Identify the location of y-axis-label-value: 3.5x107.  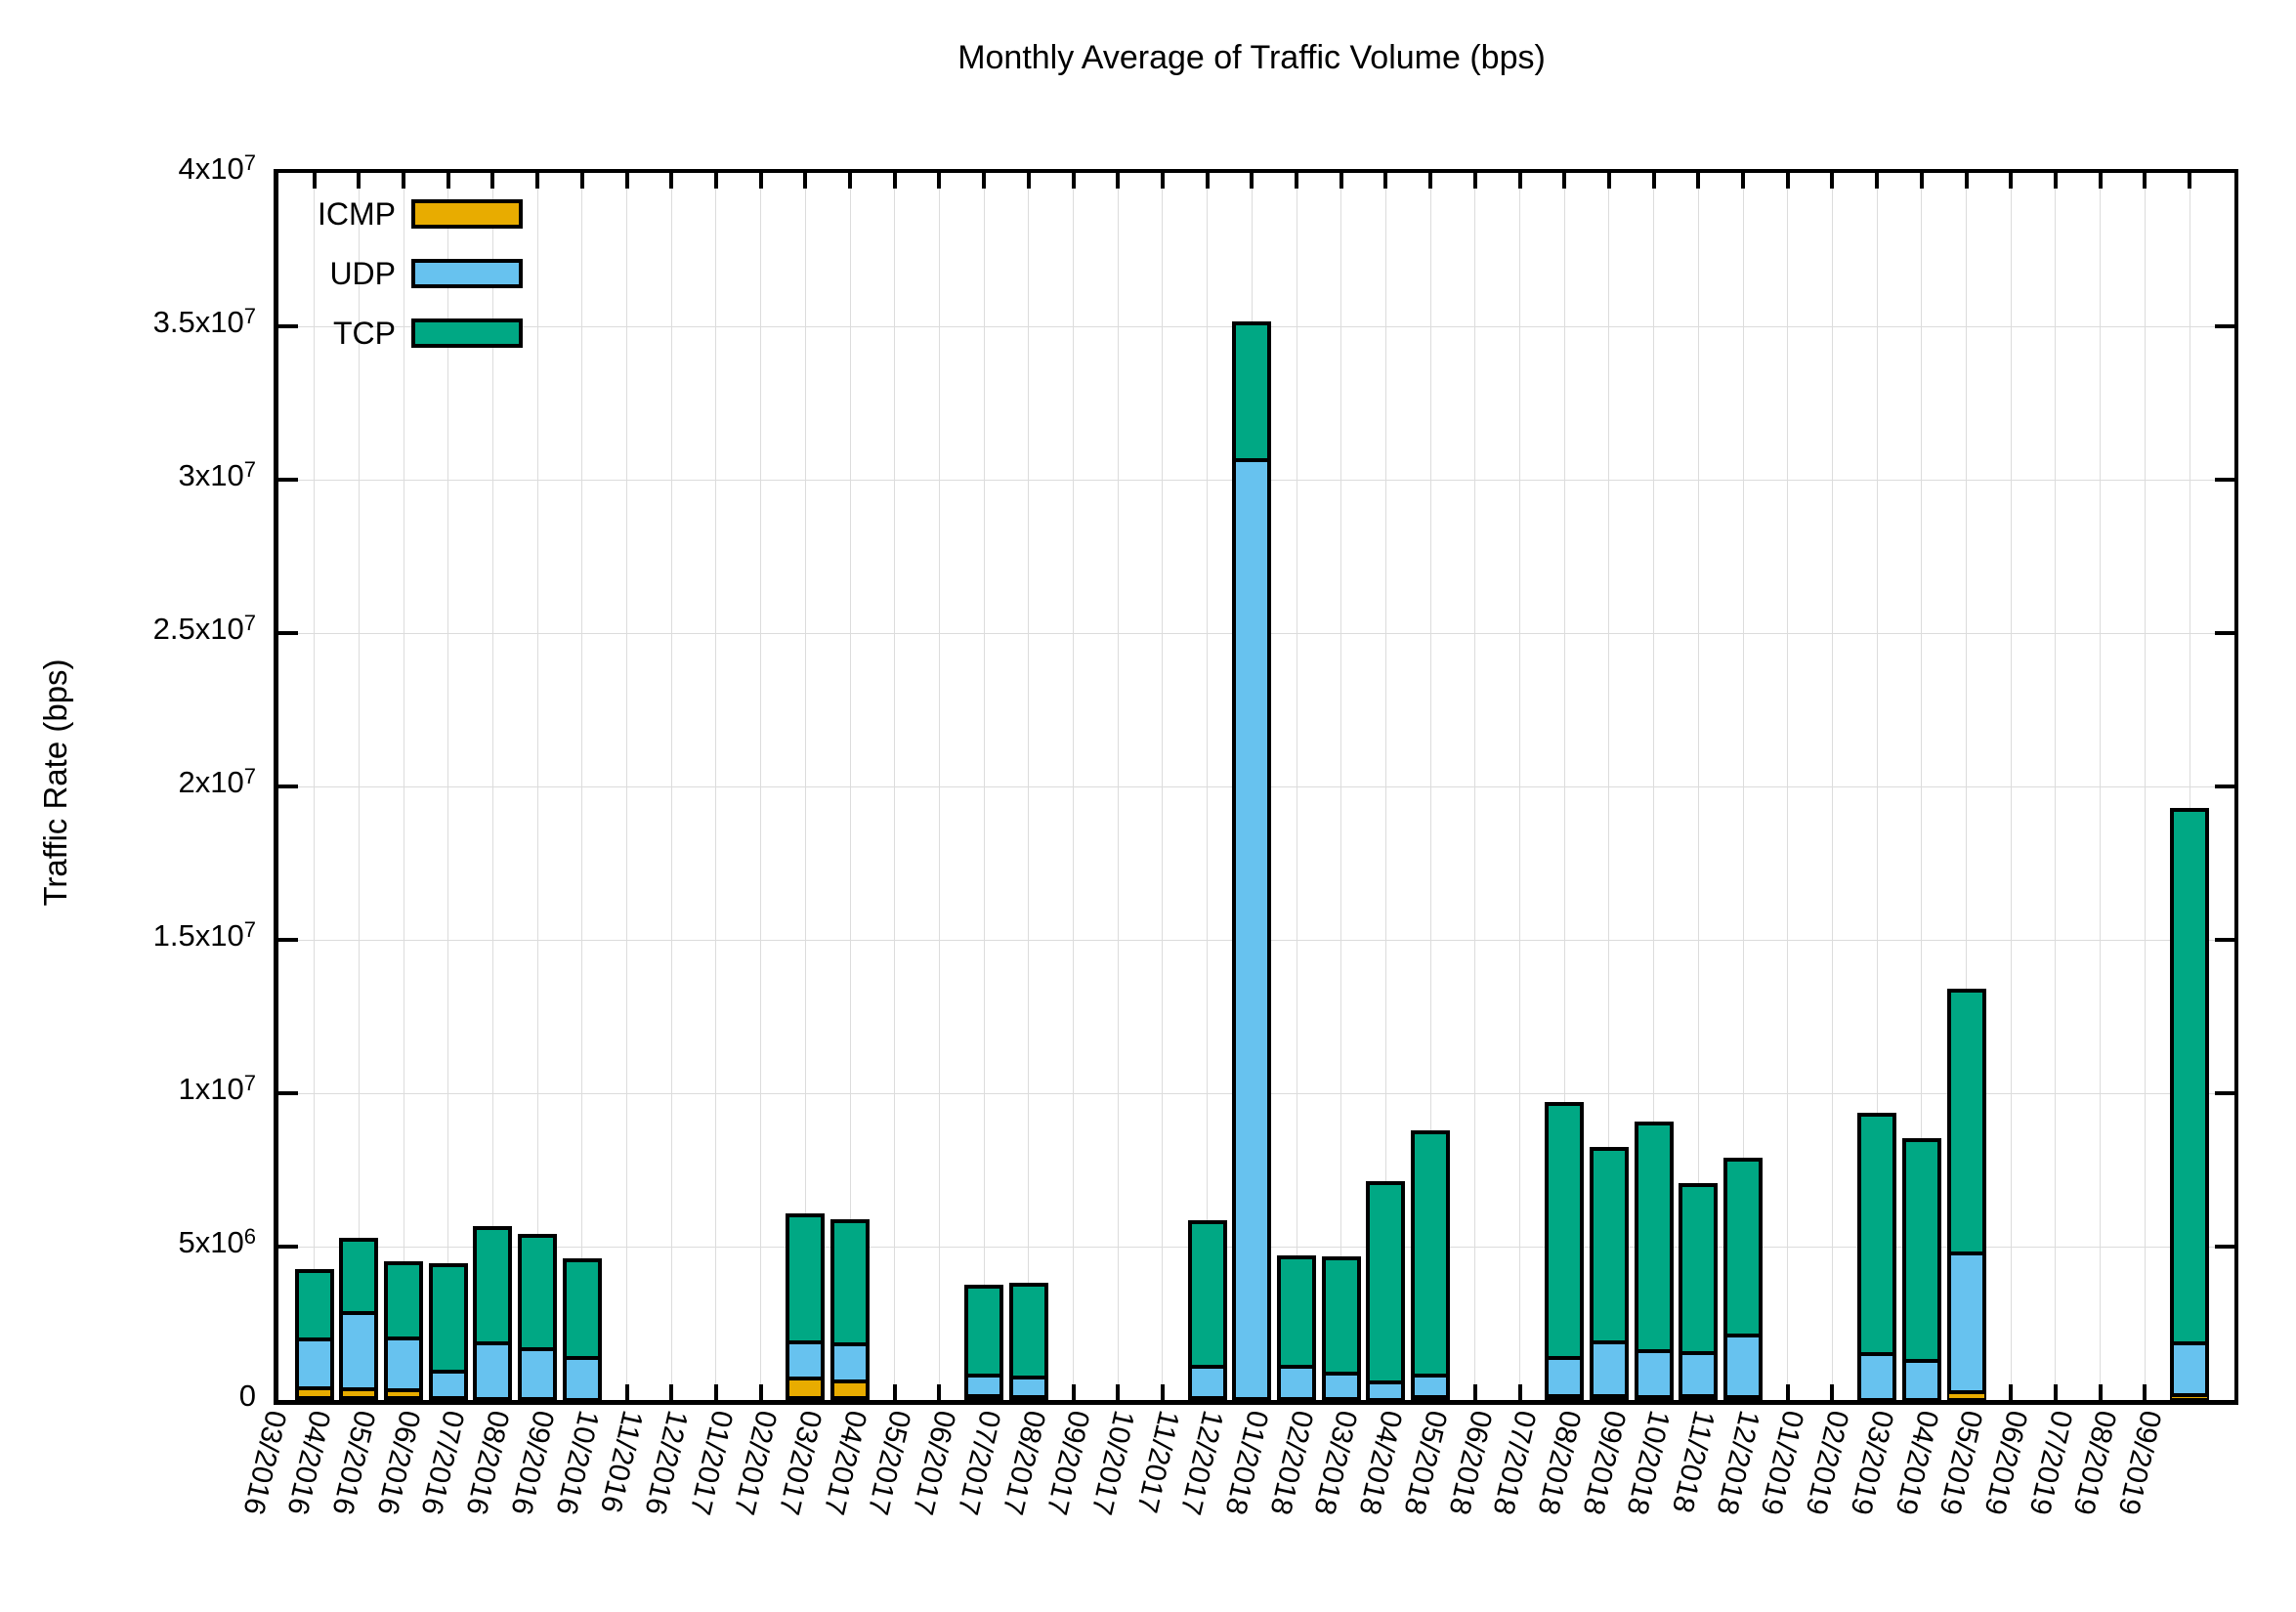
(204, 321).